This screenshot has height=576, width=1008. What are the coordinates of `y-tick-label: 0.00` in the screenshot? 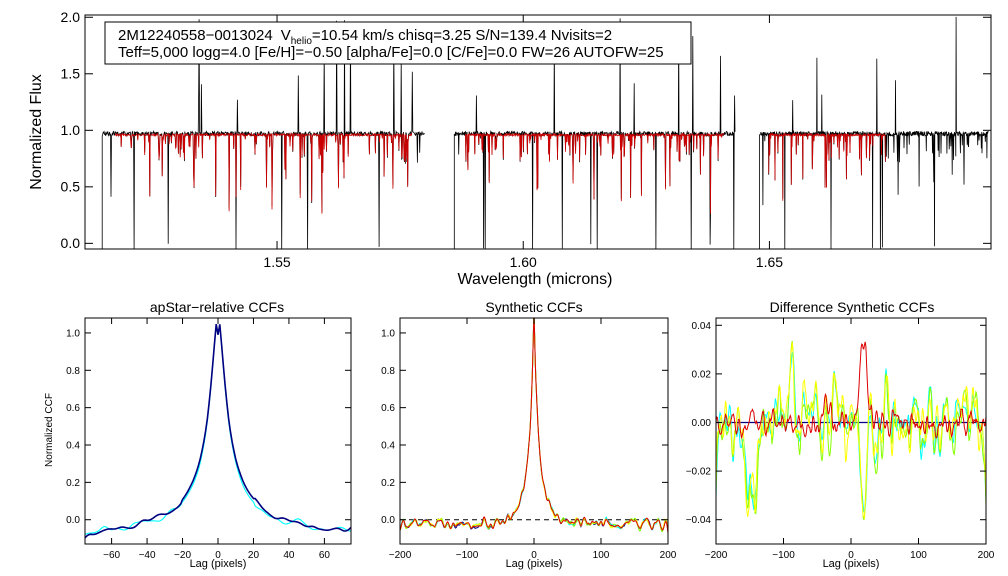 It's located at (702, 423).